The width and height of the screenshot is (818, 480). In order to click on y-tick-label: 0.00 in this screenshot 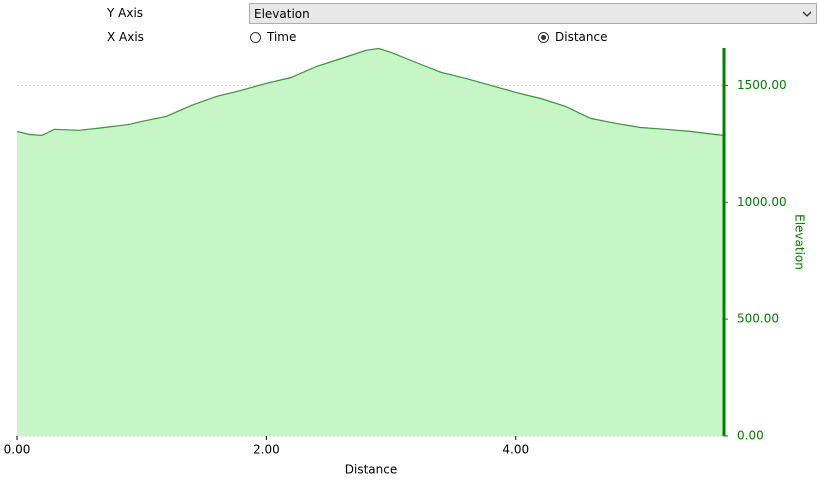, I will do `click(750, 436)`.